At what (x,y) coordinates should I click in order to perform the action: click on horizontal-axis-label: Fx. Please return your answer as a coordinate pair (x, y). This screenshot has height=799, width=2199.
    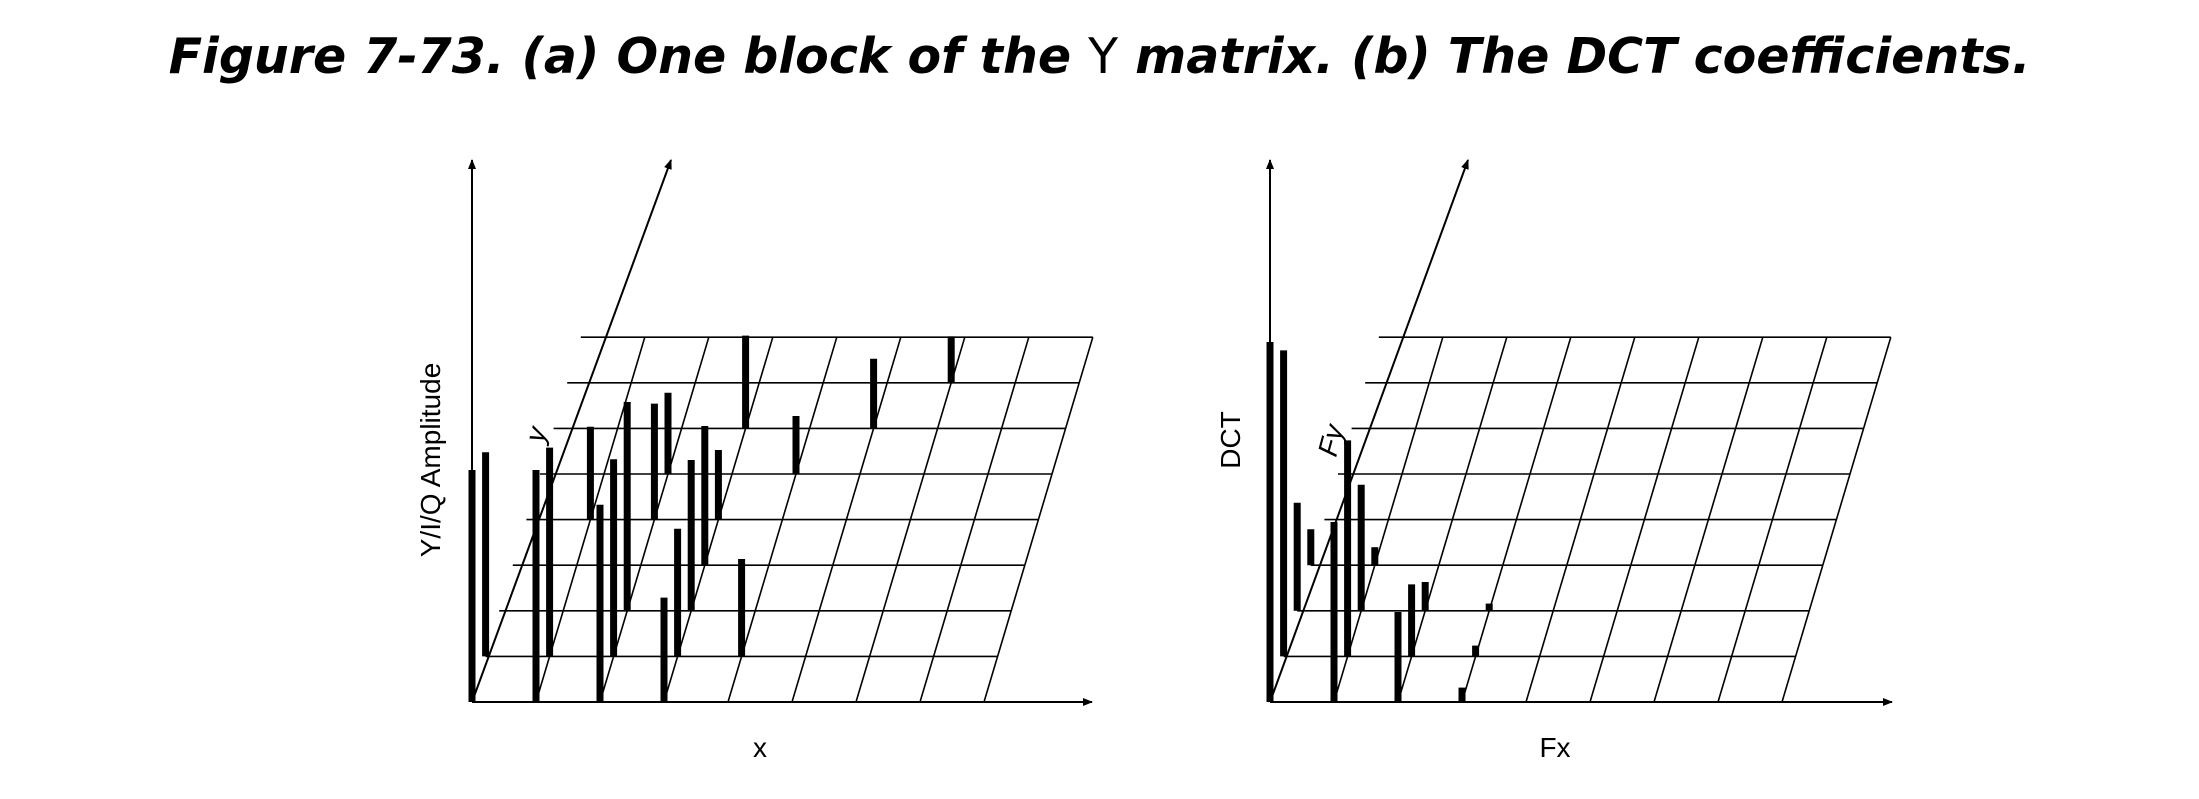
    Looking at the image, I should click on (1554, 747).